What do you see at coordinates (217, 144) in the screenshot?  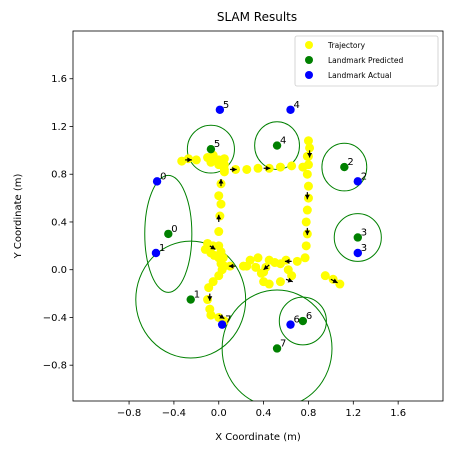 I see `predicted-label-5: 5` at bounding box center [217, 144].